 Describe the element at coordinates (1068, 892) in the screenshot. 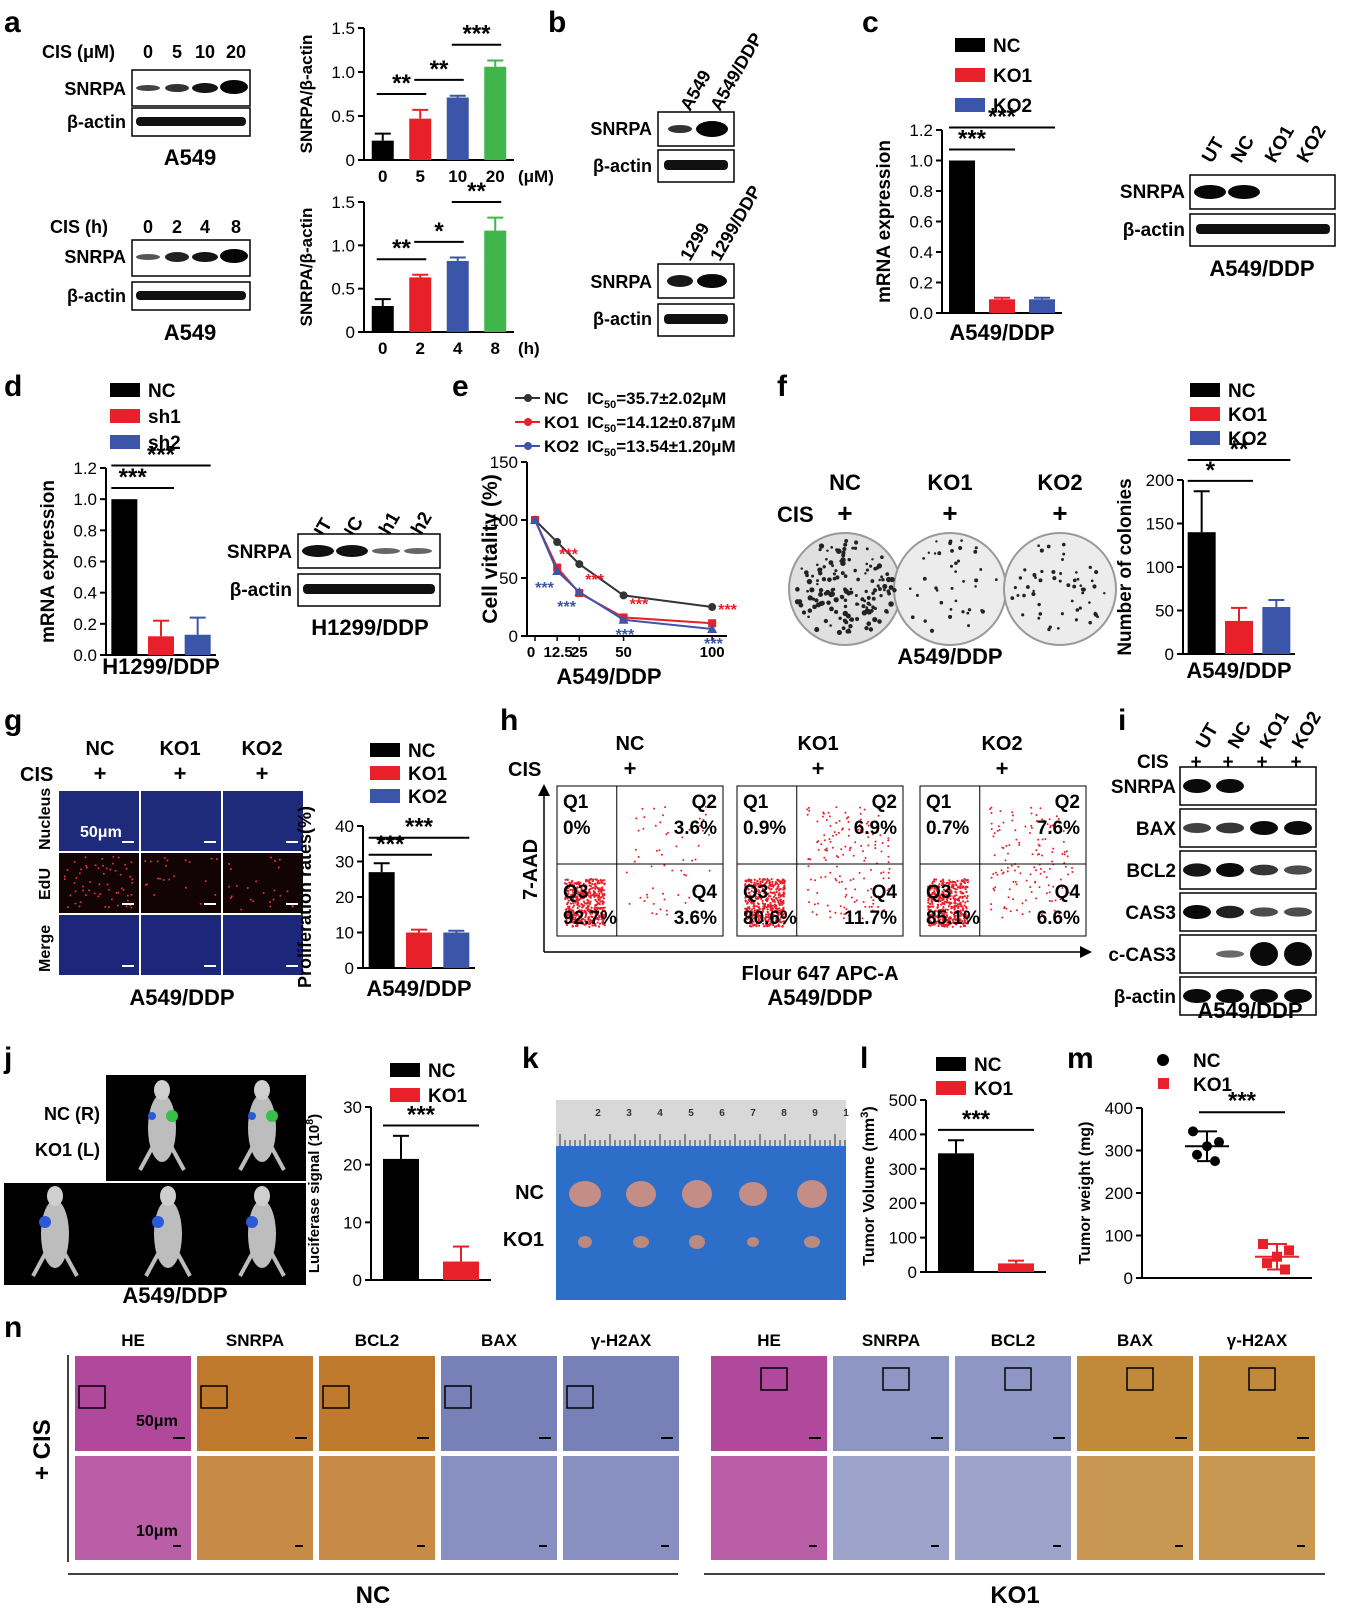

I see `quadrant-name: Q4` at that location.